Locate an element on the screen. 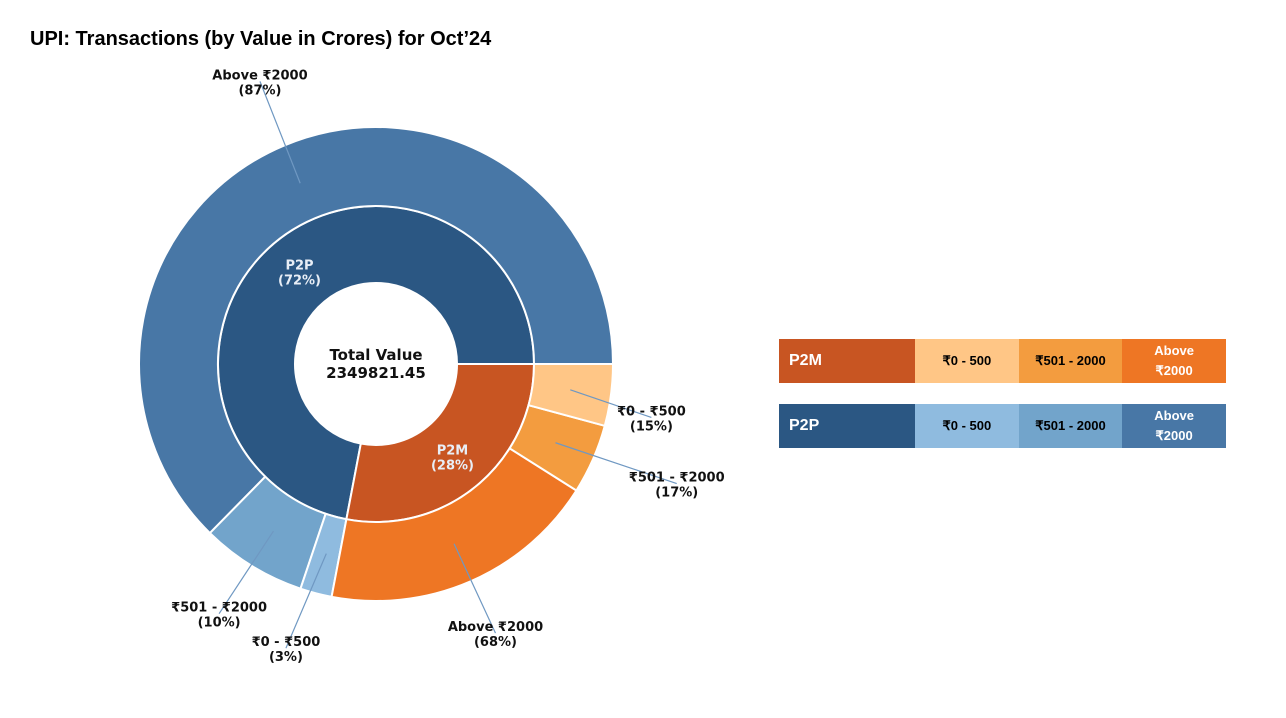 The image size is (1286, 718). leader-line-p2p-above-2000 is located at coordinates (280, 132).